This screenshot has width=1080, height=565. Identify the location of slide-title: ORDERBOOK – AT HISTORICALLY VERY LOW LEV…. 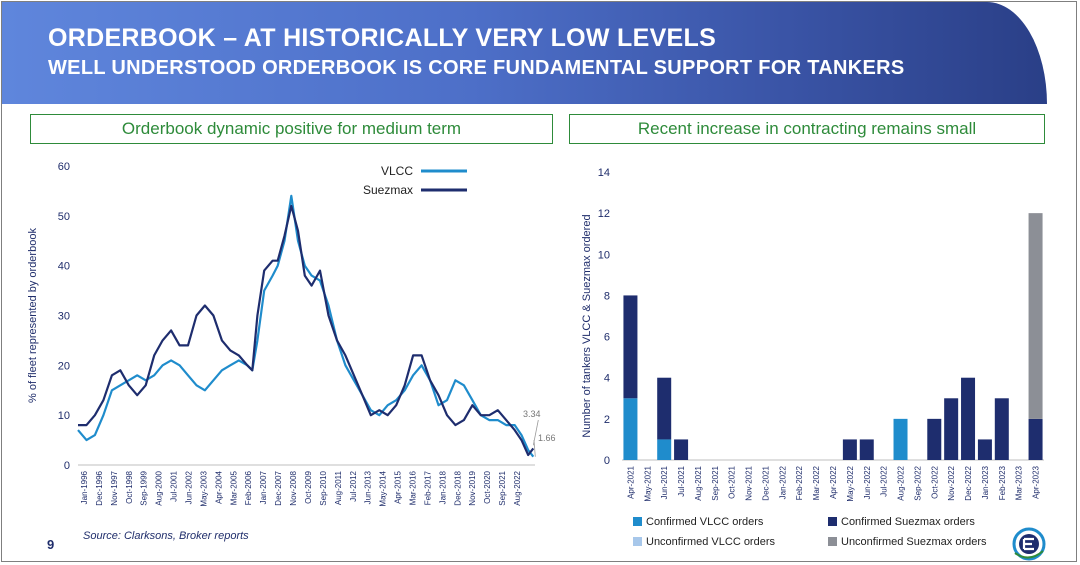
(382, 38).